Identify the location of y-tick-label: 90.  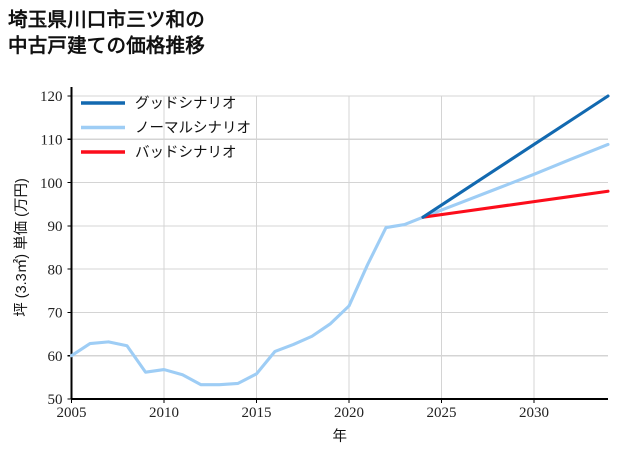
(55, 227).